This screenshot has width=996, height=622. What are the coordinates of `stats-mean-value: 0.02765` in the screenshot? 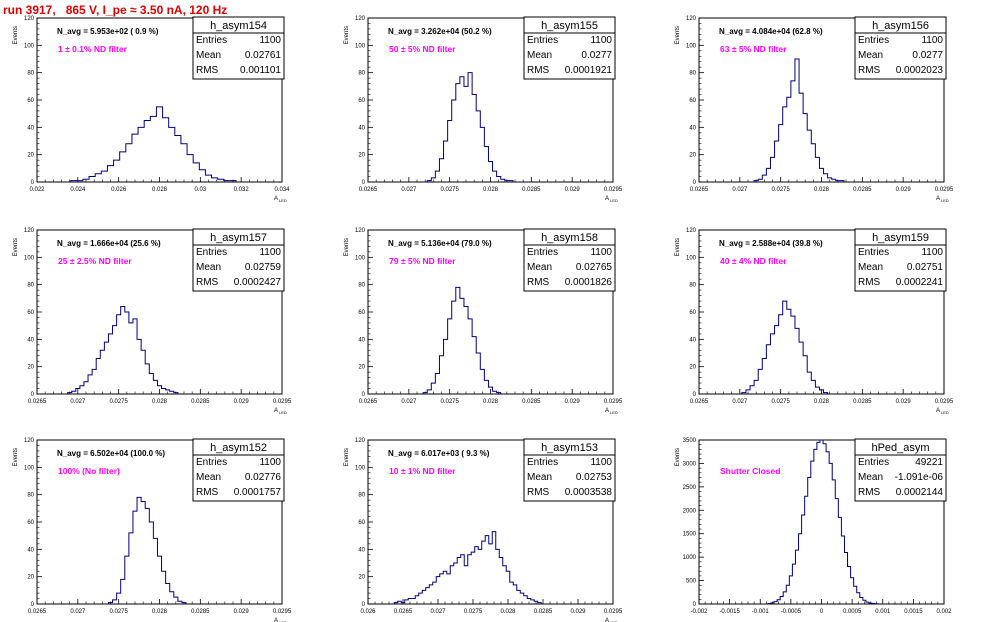 It's located at (594, 267).